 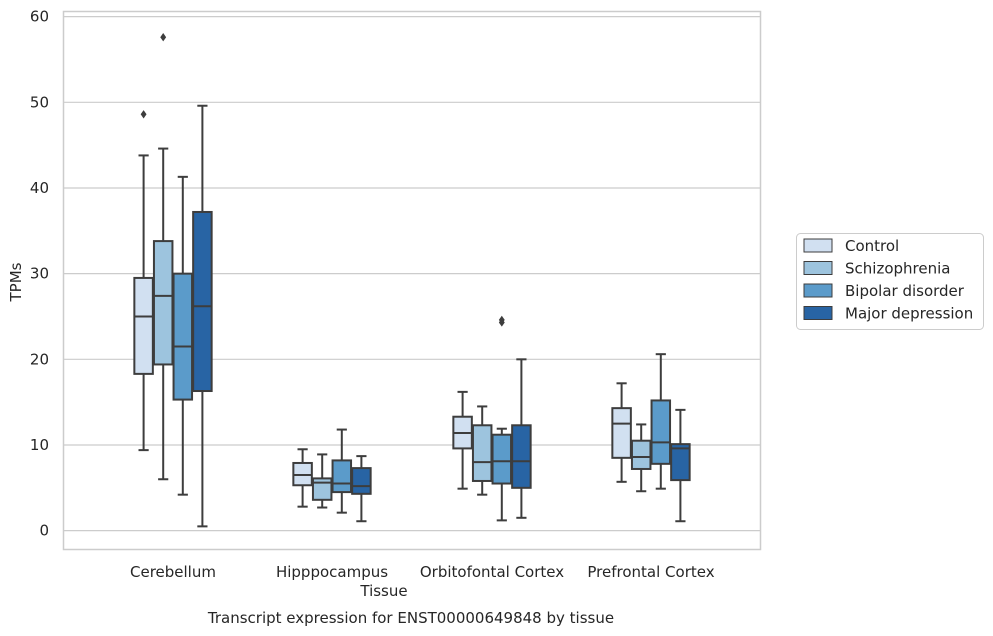 What do you see at coordinates (16, 282) in the screenshot?
I see `y-axis-label: TPMs` at bounding box center [16, 282].